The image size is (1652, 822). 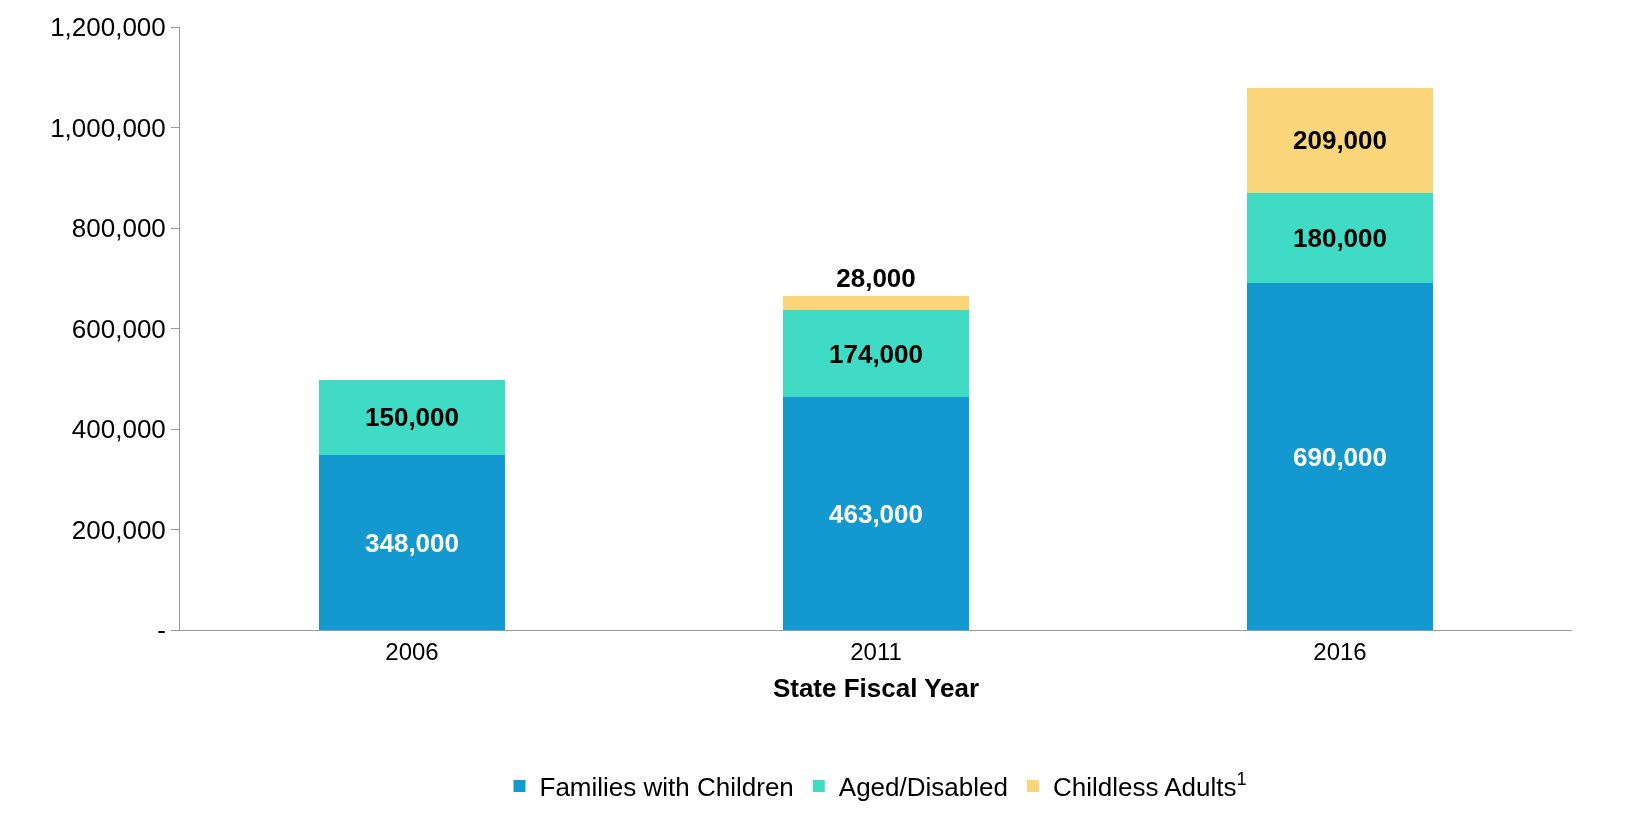 I want to click on x-tick-label: 2006, so click(x=412, y=651).